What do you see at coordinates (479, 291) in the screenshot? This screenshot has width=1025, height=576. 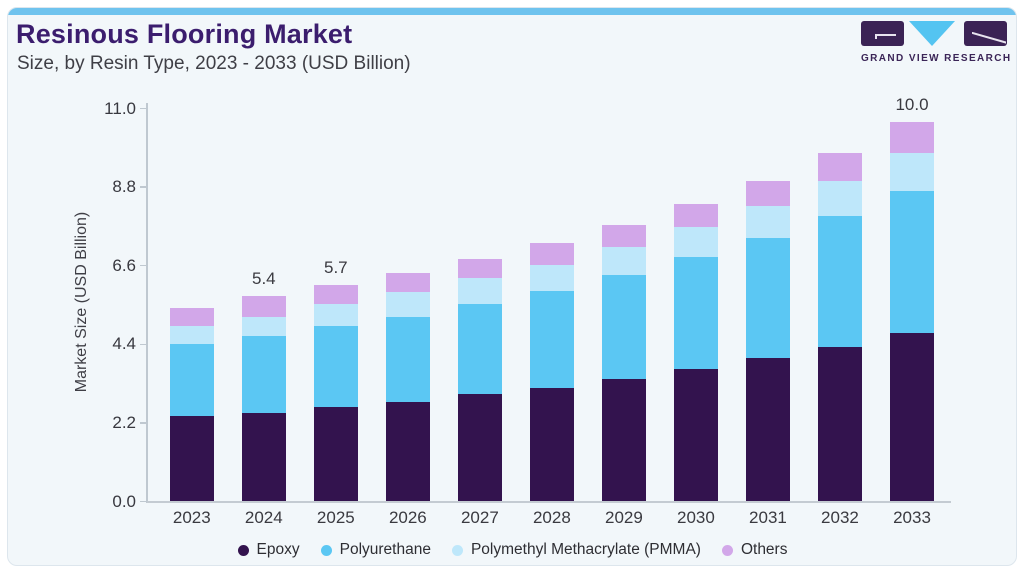 I see `bar-segment-polymethyl-methacrylate-pmma-2027` at bounding box center [479, 291].